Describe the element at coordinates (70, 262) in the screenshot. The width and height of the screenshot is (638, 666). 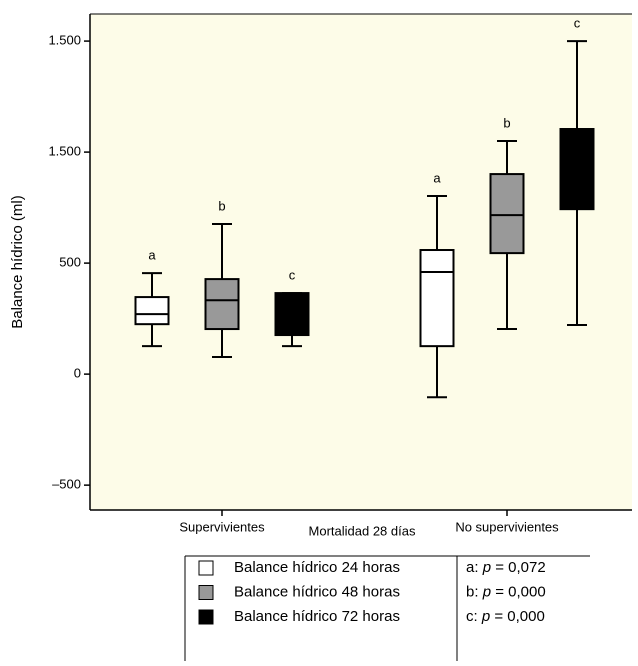
I see `y-tick-label: 500` at that location.